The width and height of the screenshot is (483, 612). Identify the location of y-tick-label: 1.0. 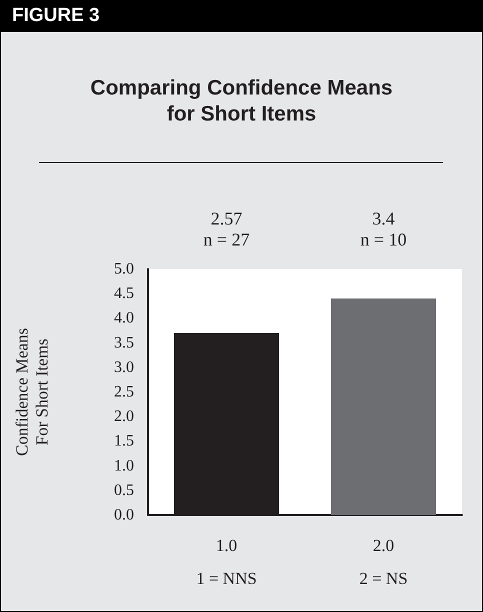
(124, 465).